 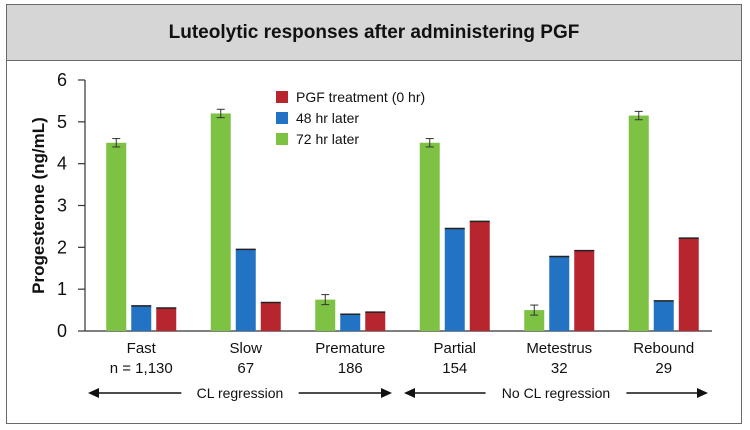 What do you see at coordinates (240, 393) in the screenshot?
I see `cl-regression-label: CL regression` at bounding box center [240, 393].